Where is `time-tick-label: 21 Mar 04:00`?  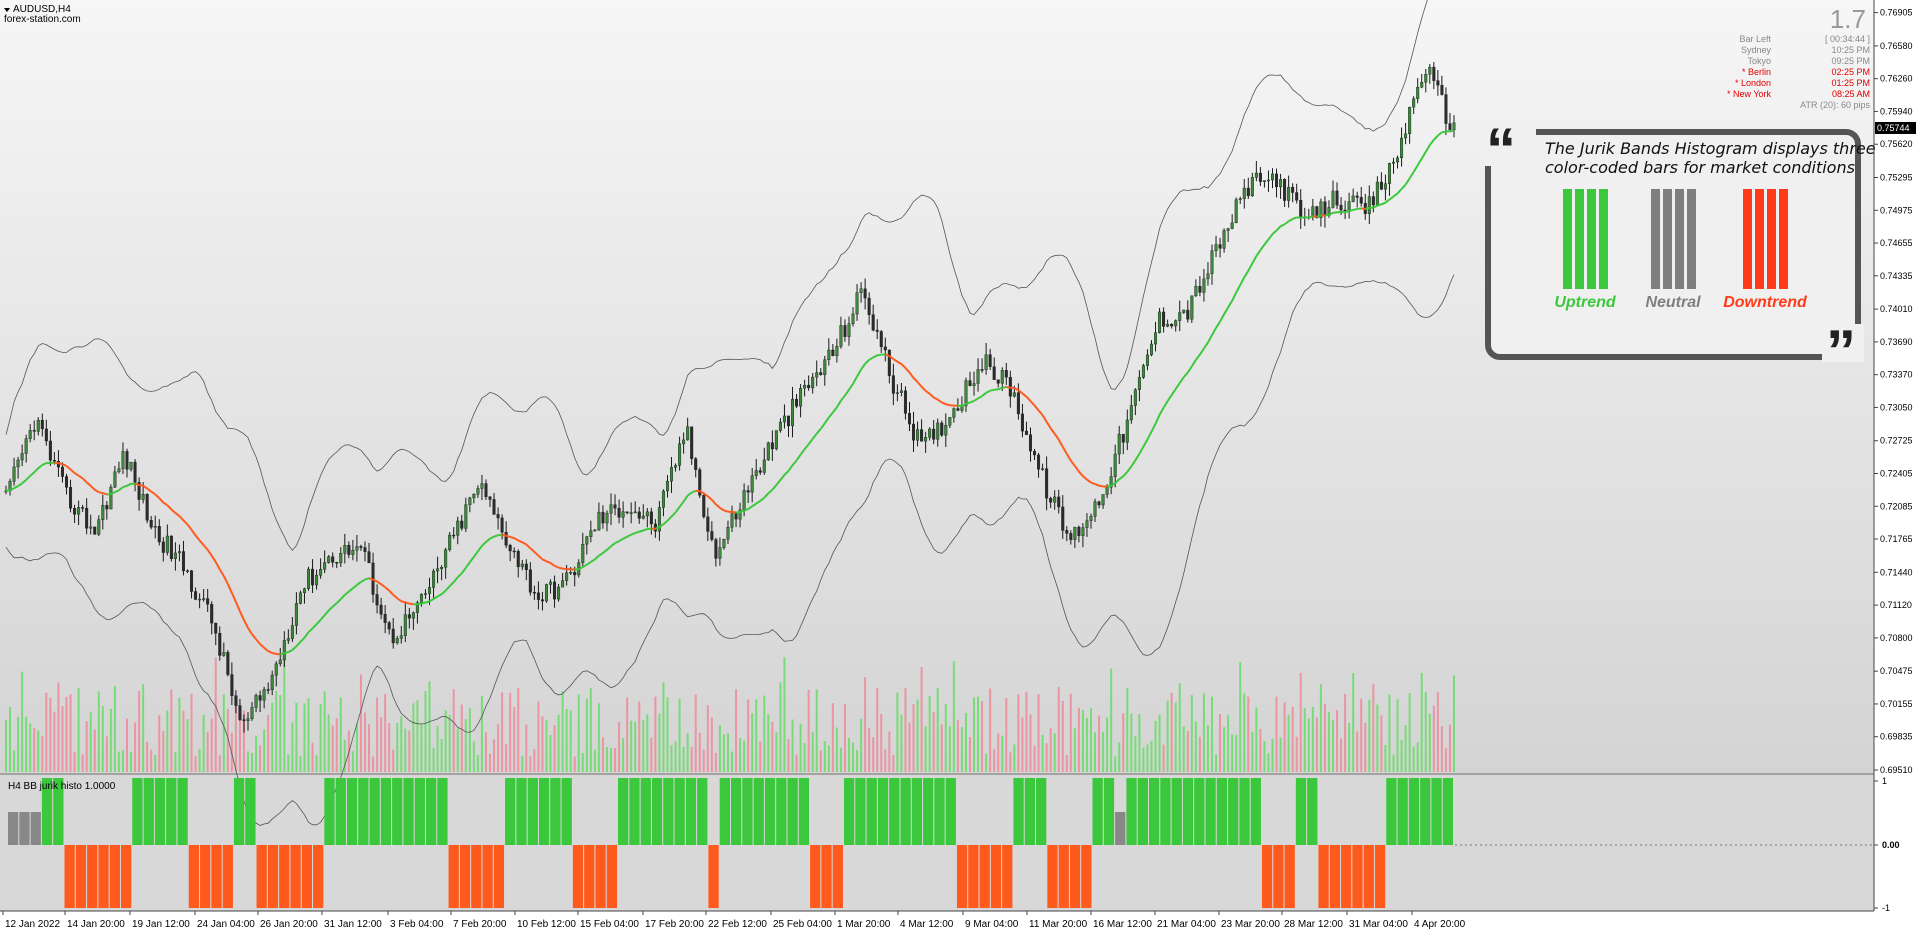
time-tick-label: 21 Mar 04:00 is located at coordinates (1186, 924).